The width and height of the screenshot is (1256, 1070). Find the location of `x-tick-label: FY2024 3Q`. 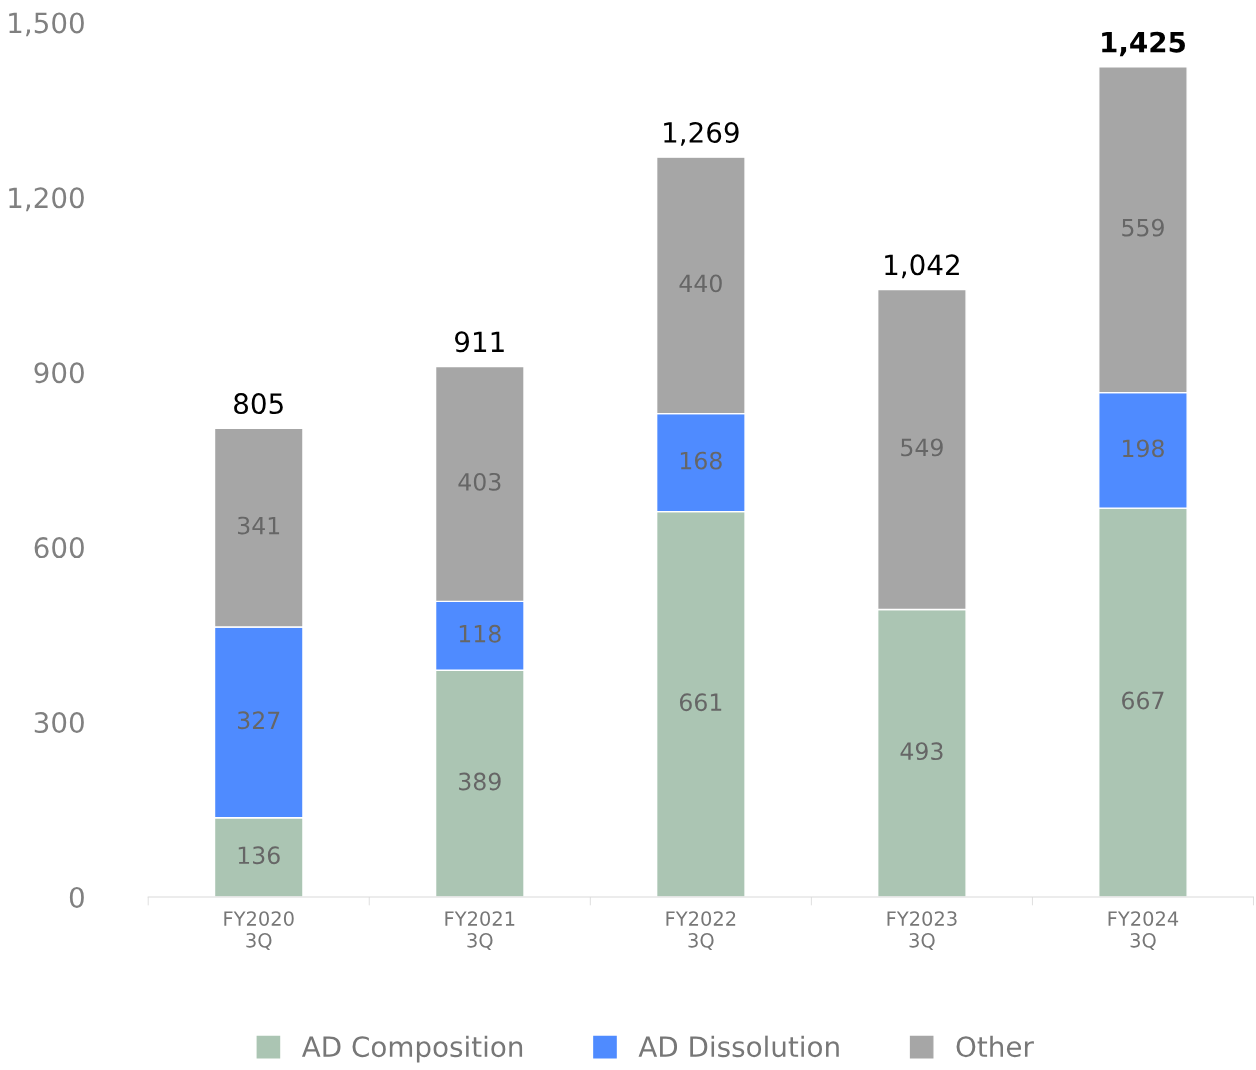

x-tick-label: FY2024 3Q is located at coordinates (1143, 930).